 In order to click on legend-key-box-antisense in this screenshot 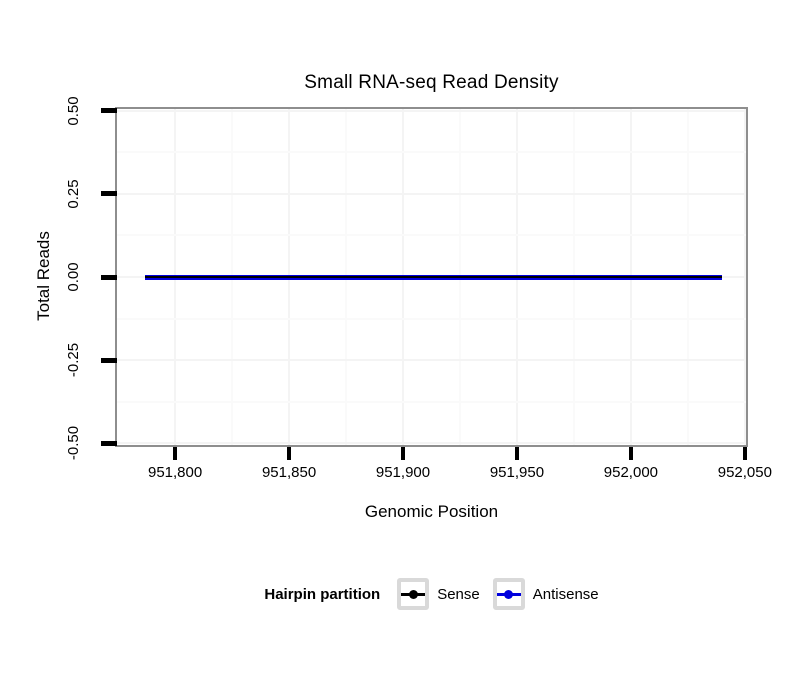, I will do `click(508, 594)`.